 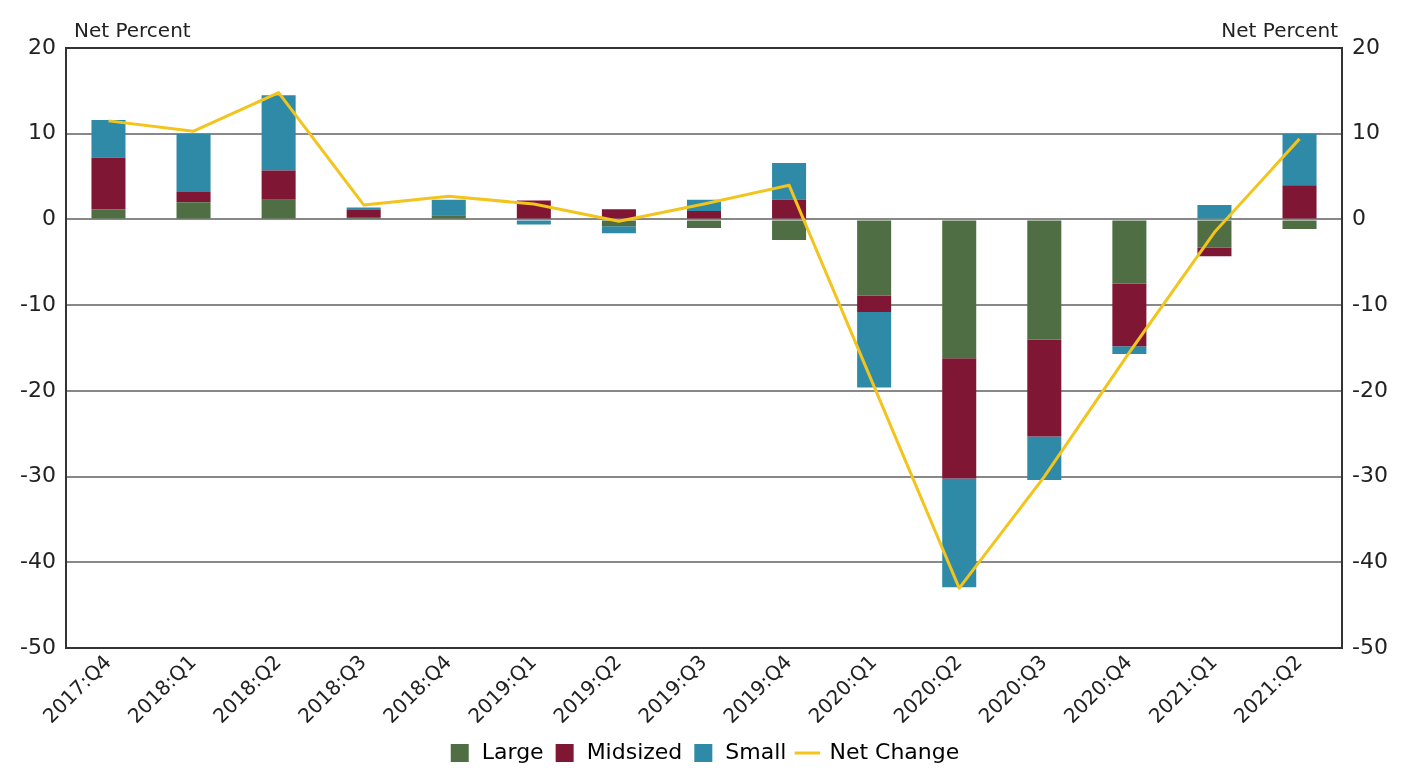 What do you see at coordinates (1370, 389) in the screenshot?
I see `y2-tick-label: -20` at bounding box center [1370, 389].